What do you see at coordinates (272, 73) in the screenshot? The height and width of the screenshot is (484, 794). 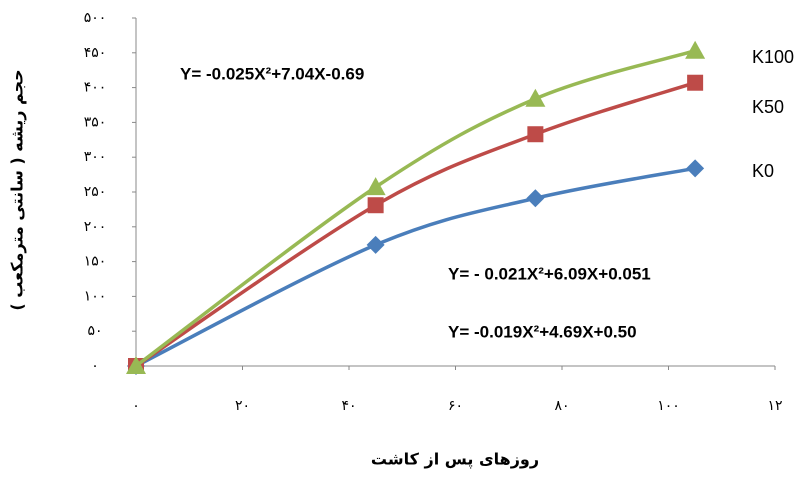 I see `equation: Y= -0.025X²+7.04X-0.69` at bounding box center [272, 73].